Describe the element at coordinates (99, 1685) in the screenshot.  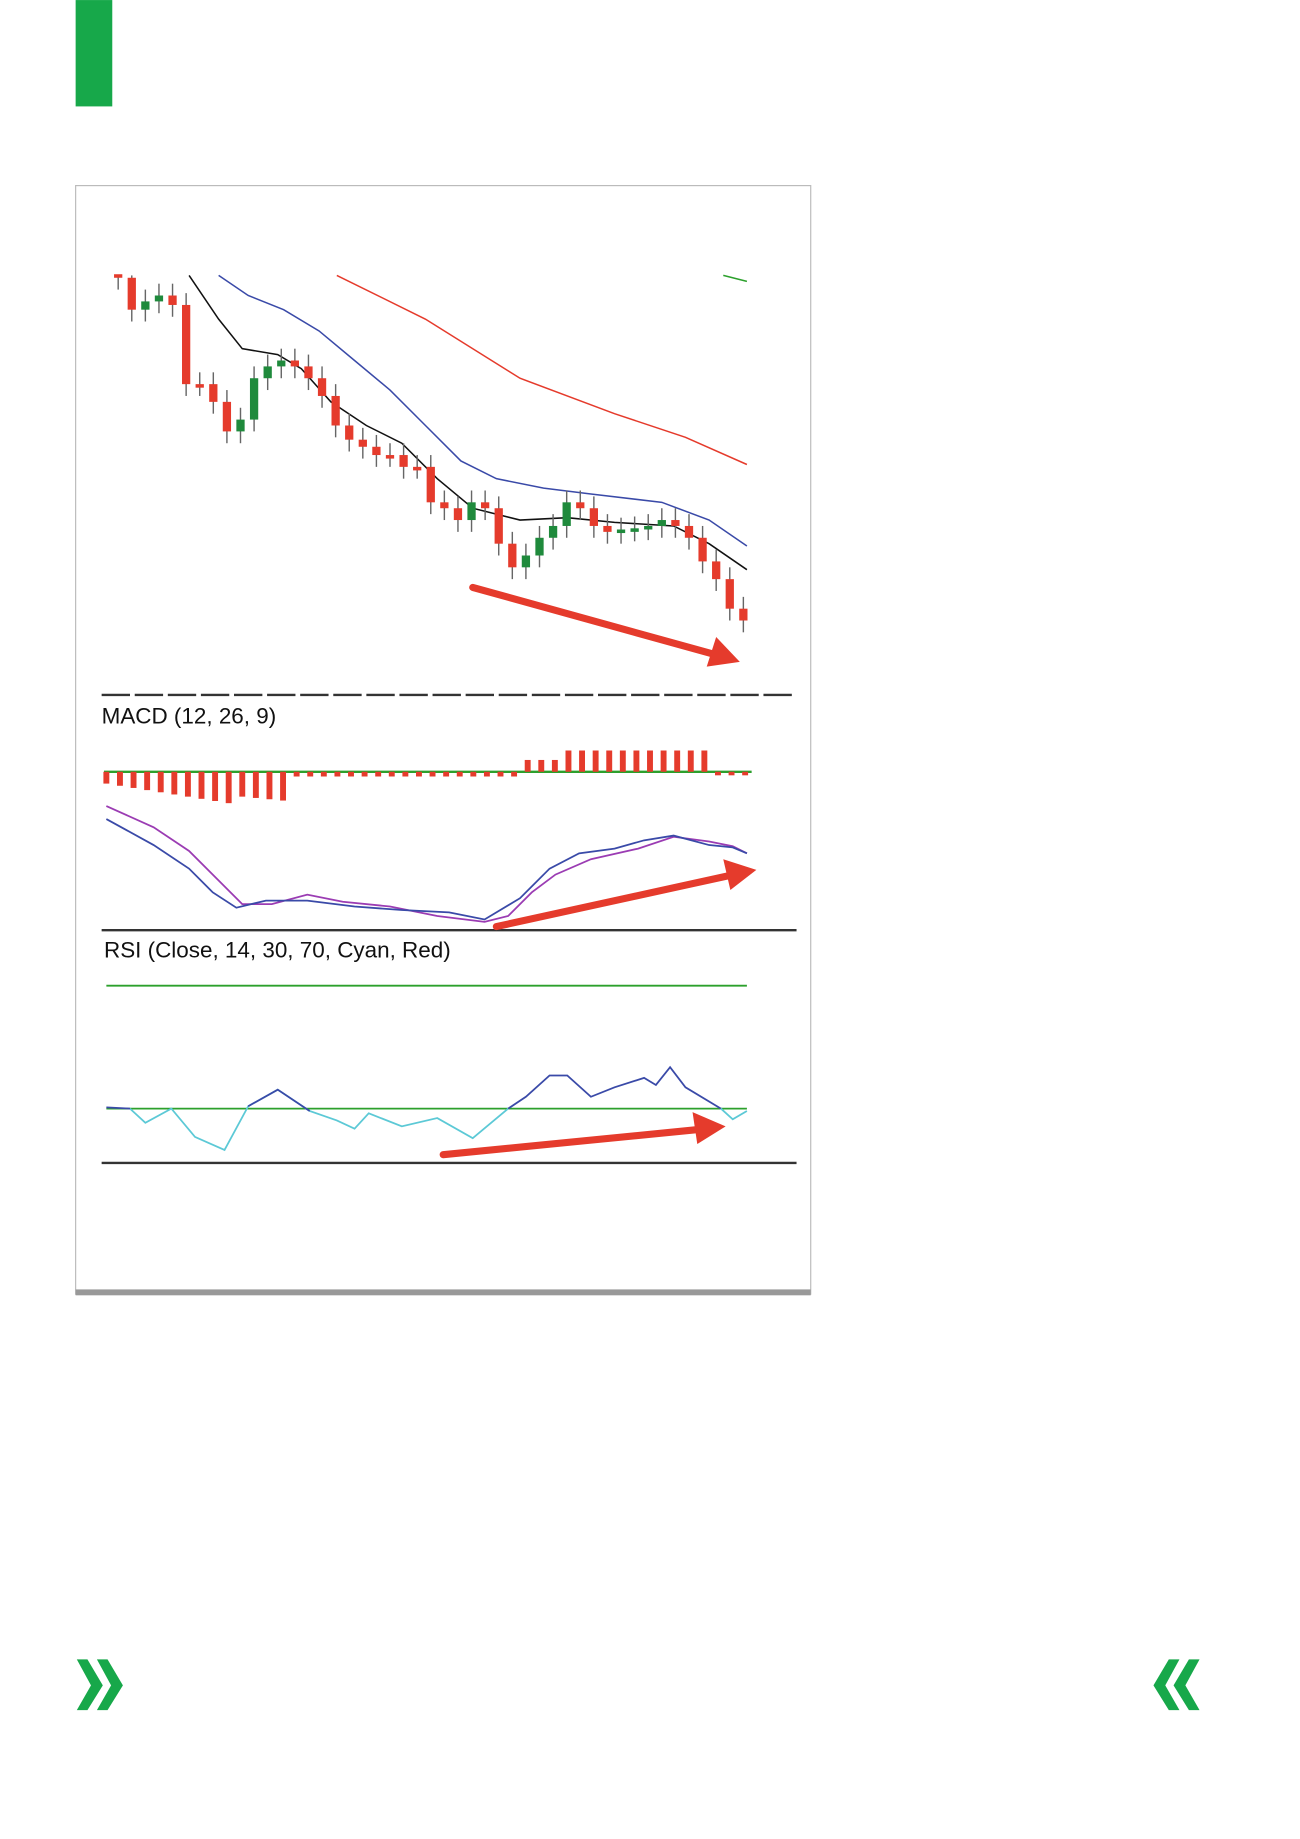
I see `quote-open` at that location.